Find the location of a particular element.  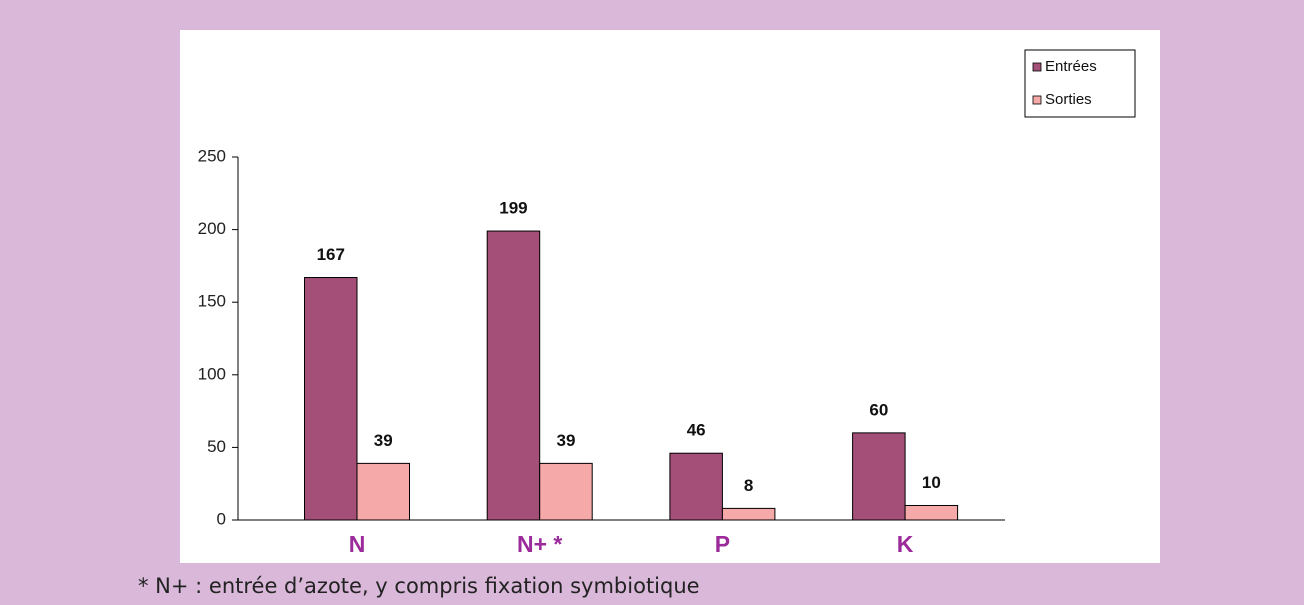

y-tick-label: 100 is located at coordinates (212, 373).